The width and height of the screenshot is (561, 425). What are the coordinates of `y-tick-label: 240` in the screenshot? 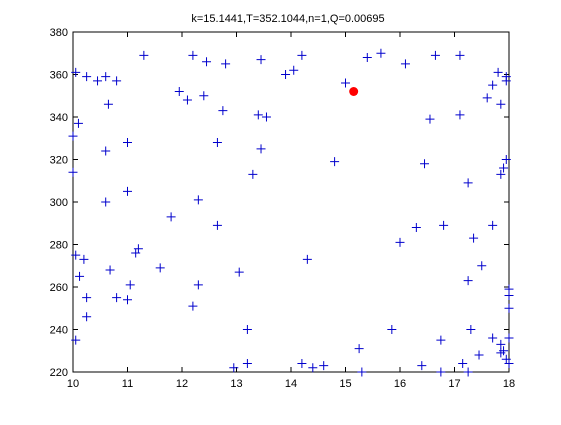 It's located at (59, 331).